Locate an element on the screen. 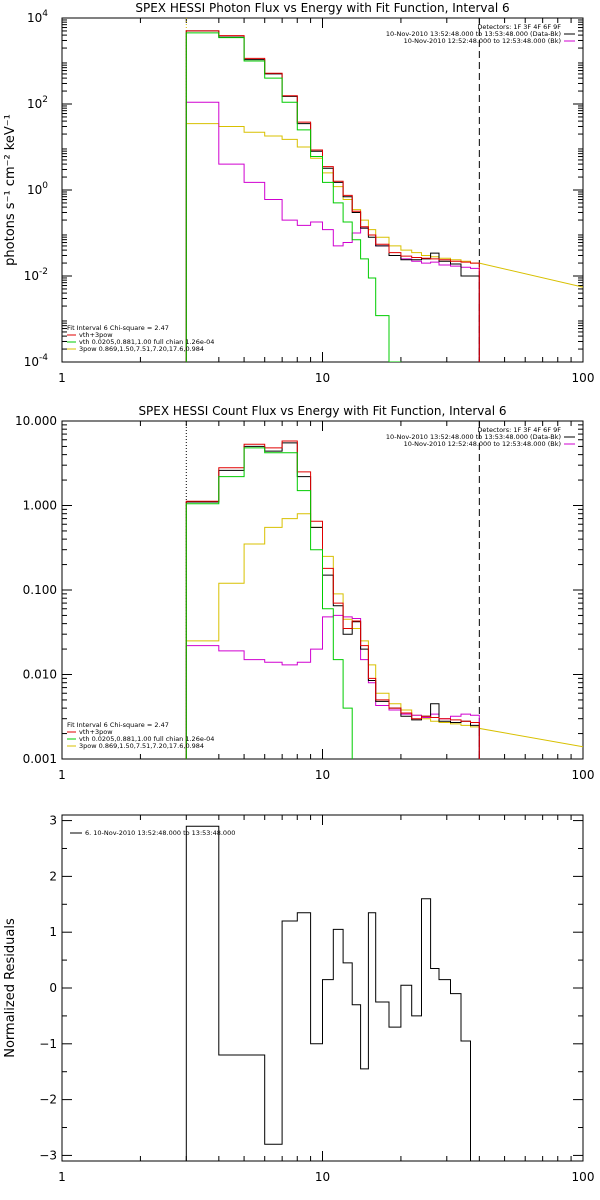  y-tick-exponent: -4 is located at coordinates (43, 358).